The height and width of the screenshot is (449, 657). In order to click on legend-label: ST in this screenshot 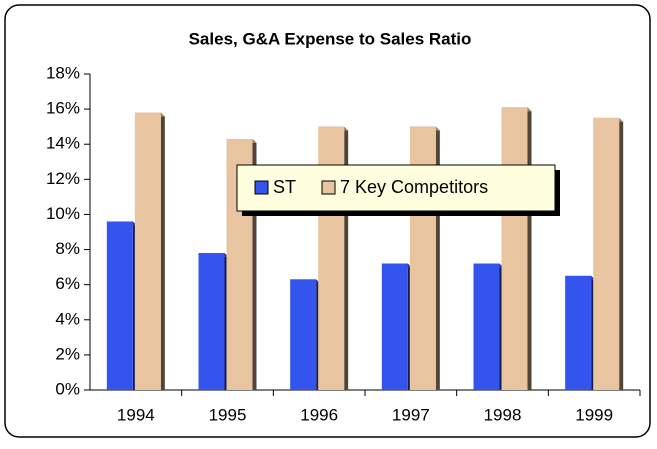, I will do `click(284, 187)`.